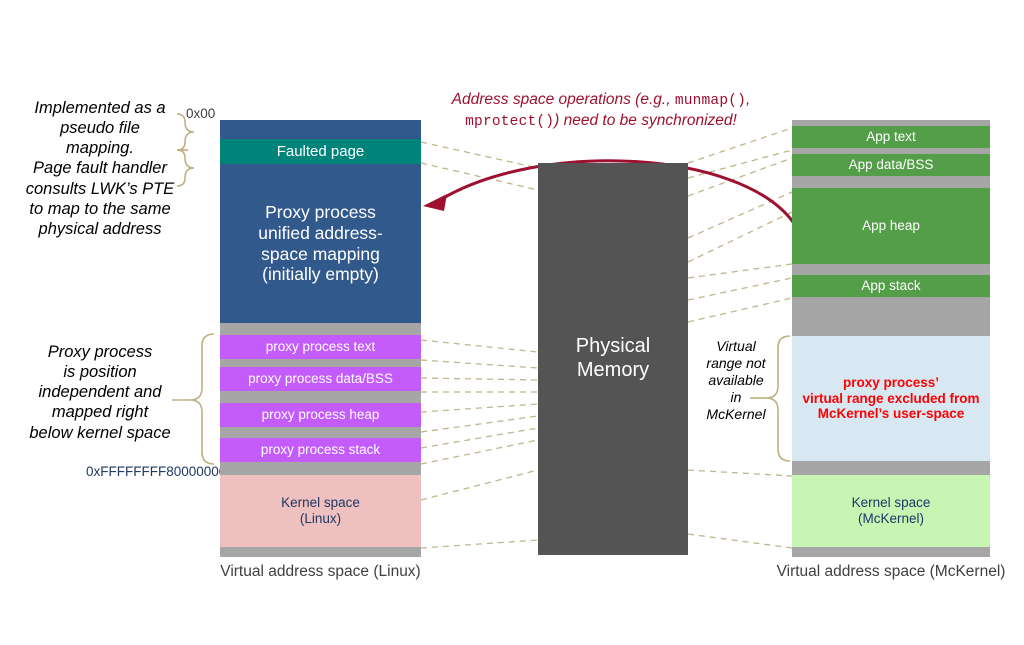 The image size is (1024, 645). Describe the element at coordinates (320, 151) in the screenshot. I see `faulted-page: Faulted page` at that location.